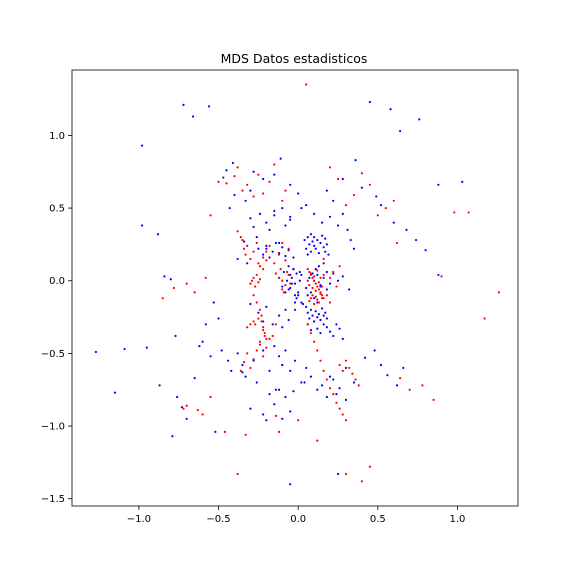  I want to click on x-axis: −1.0 −0.5 0.0 0.5 1.0, so click(296, 515).